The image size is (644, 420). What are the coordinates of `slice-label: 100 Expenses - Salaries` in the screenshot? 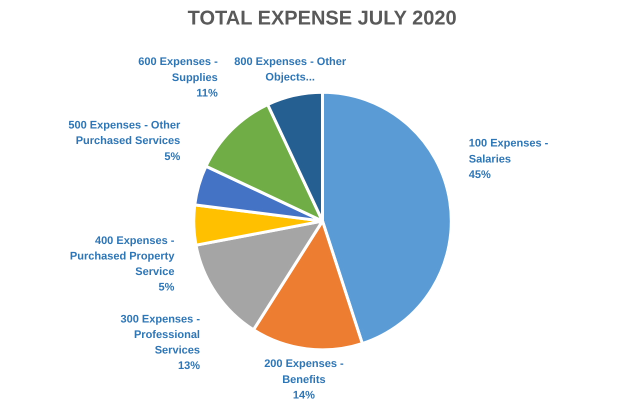 It's located at (508, 152).